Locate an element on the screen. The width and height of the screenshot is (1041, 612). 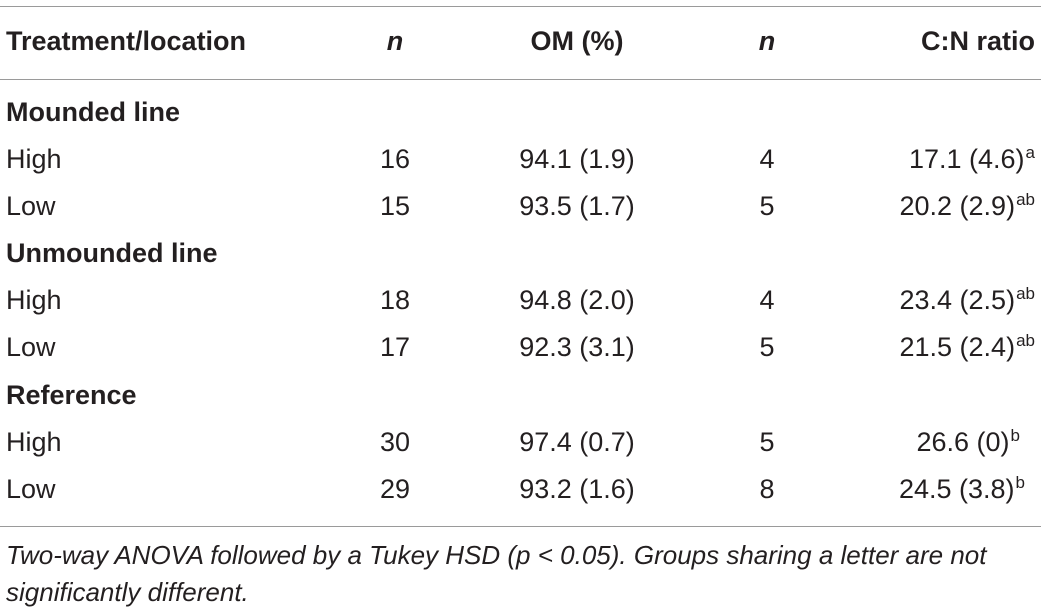
n-om-value: 17 is located at coordinates (395, 347).